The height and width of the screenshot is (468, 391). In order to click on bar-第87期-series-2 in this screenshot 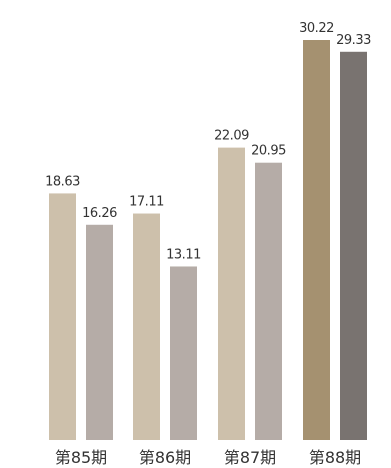, I will do `click(268, 301)`.